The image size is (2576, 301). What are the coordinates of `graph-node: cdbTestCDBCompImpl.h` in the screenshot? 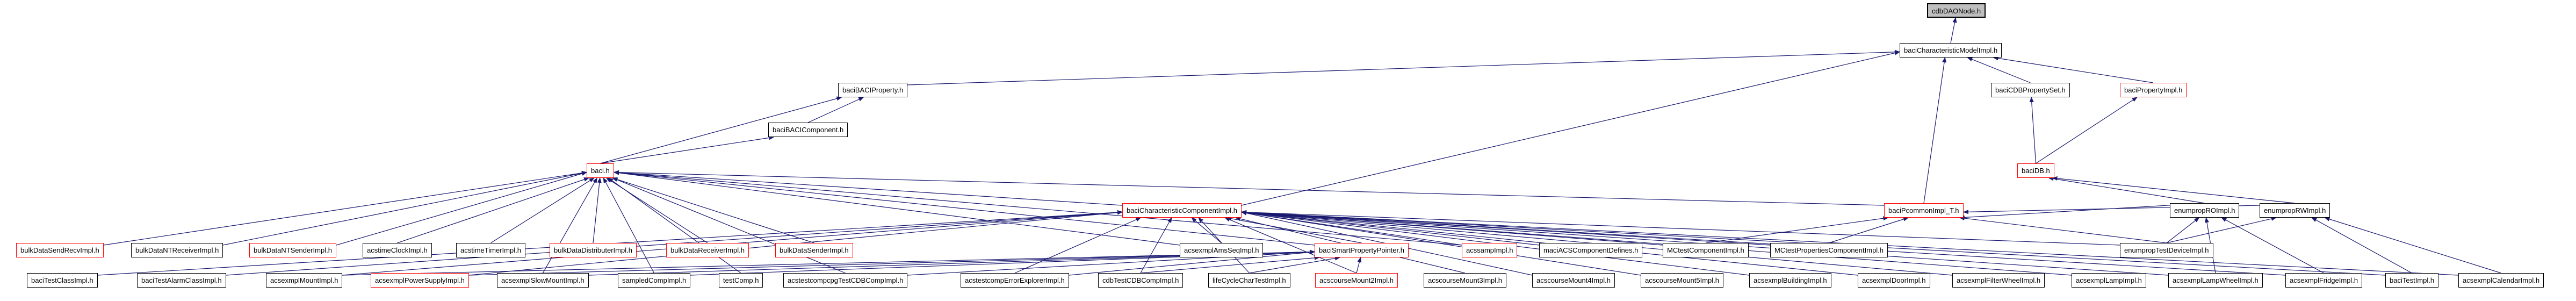 It's located at (1141, 280).